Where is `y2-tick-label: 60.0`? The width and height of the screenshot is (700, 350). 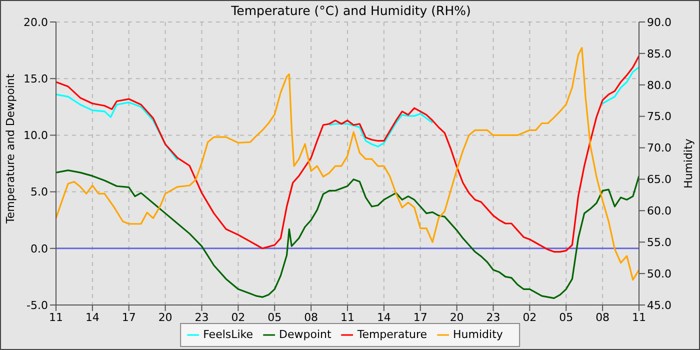 y2-tick-label: 60.0 is located at coordinates (659, 211).